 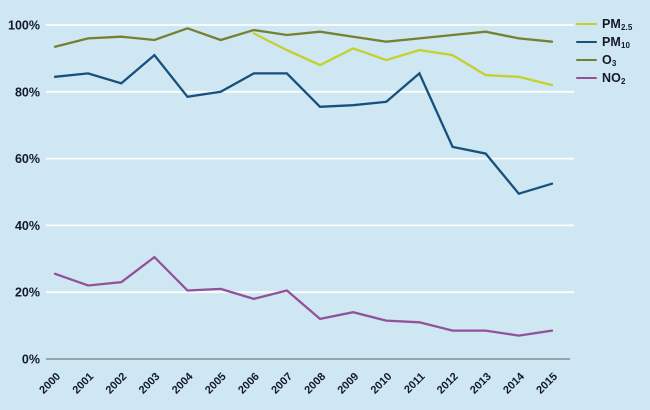 I want to click on legend-item-pm25: PM2.5, so click(x=604, y=24).